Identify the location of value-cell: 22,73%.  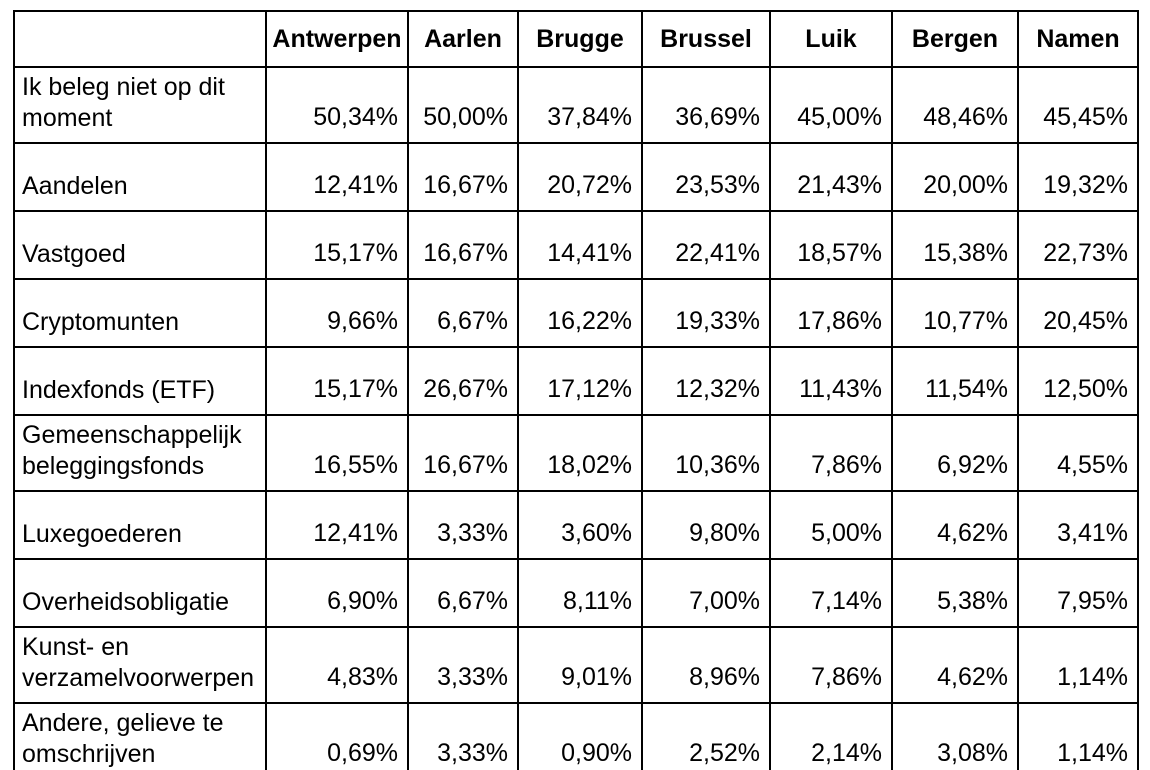
(1078, 245).